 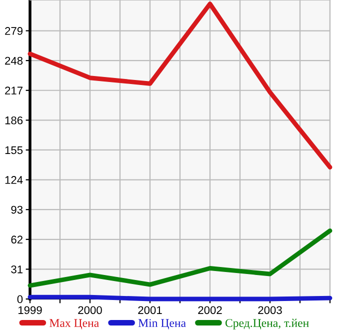 I want to click on y-tick-label: 217, so click(x=13, y=90).